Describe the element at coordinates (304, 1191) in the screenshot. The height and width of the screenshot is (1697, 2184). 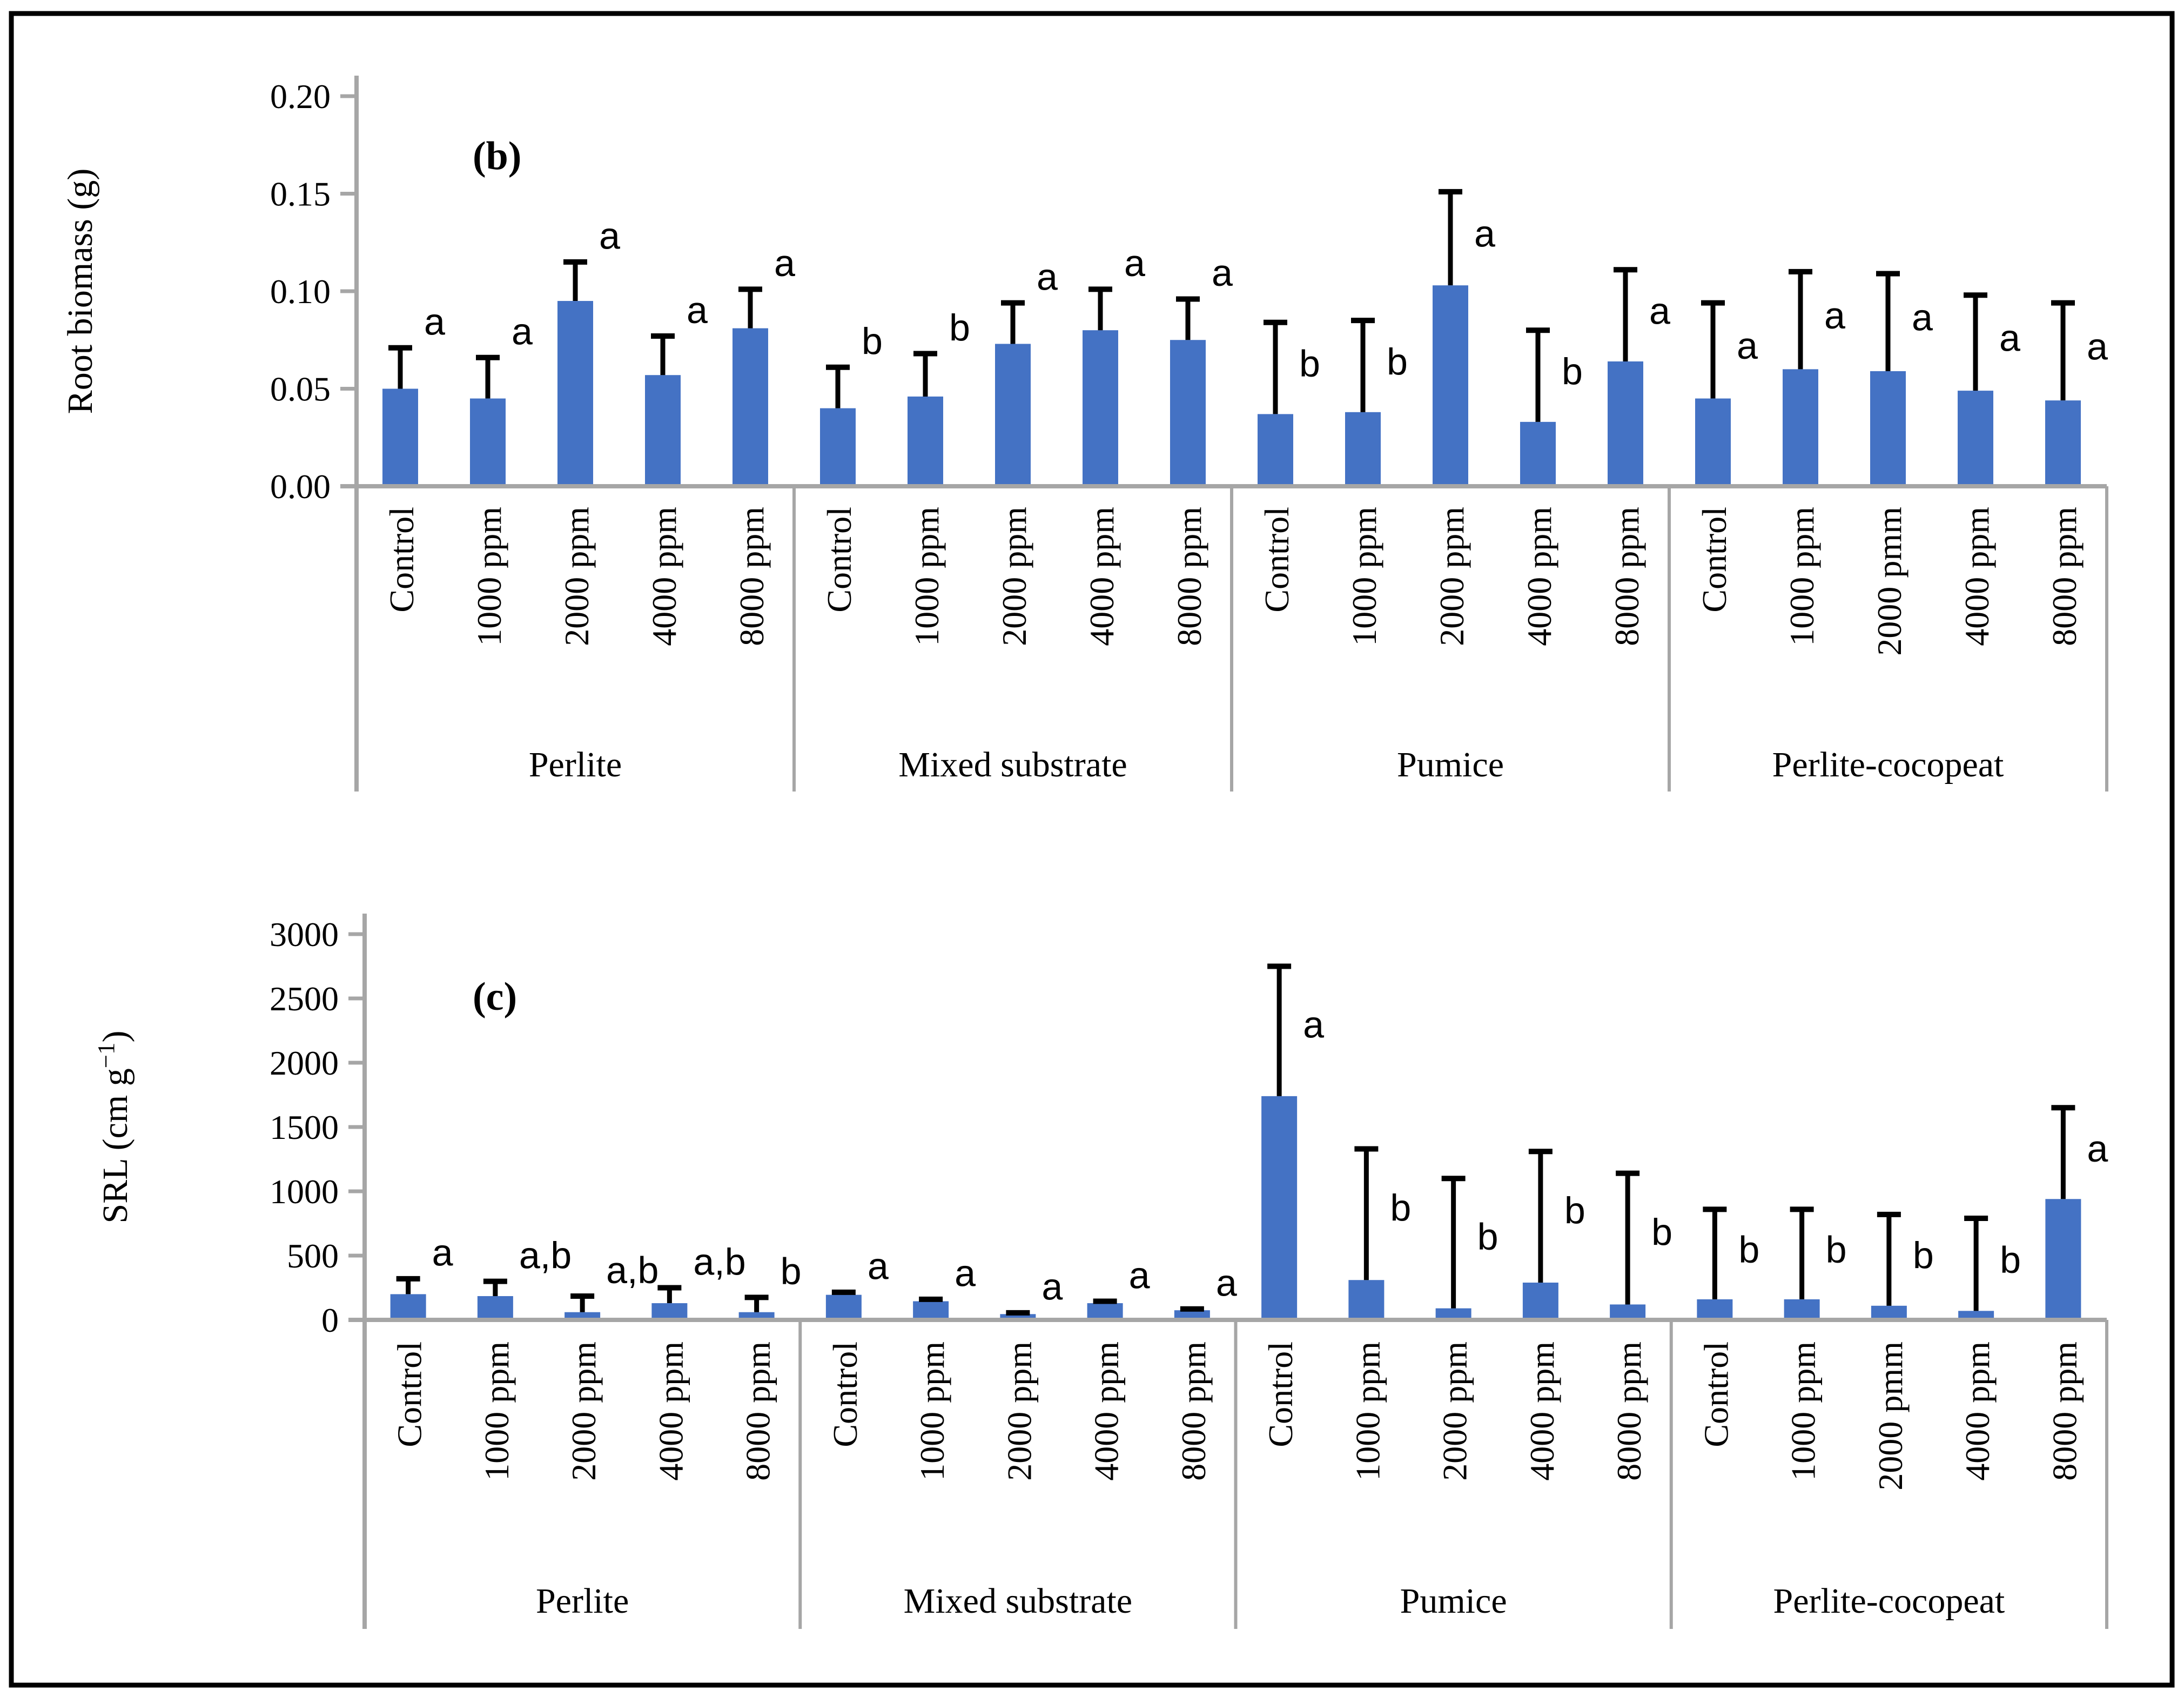
I see `y-tick-label: 1000` at that location.